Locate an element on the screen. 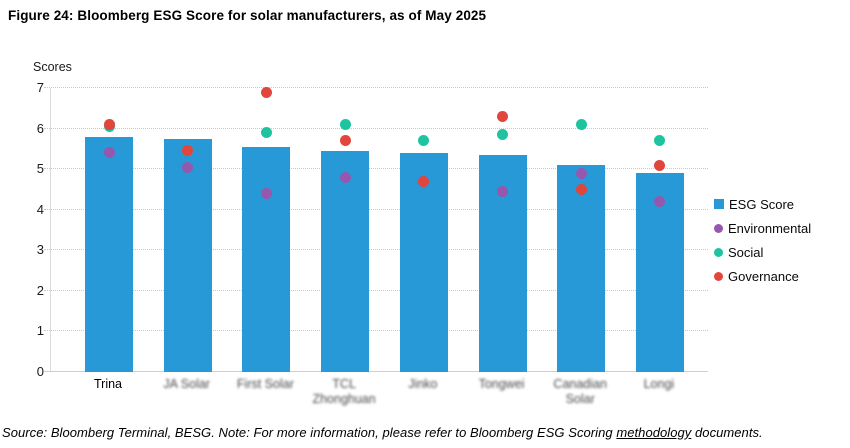 The width and height of the screenshot is (850, 448). social-dot-jinko is located at coordinates (424, 141).